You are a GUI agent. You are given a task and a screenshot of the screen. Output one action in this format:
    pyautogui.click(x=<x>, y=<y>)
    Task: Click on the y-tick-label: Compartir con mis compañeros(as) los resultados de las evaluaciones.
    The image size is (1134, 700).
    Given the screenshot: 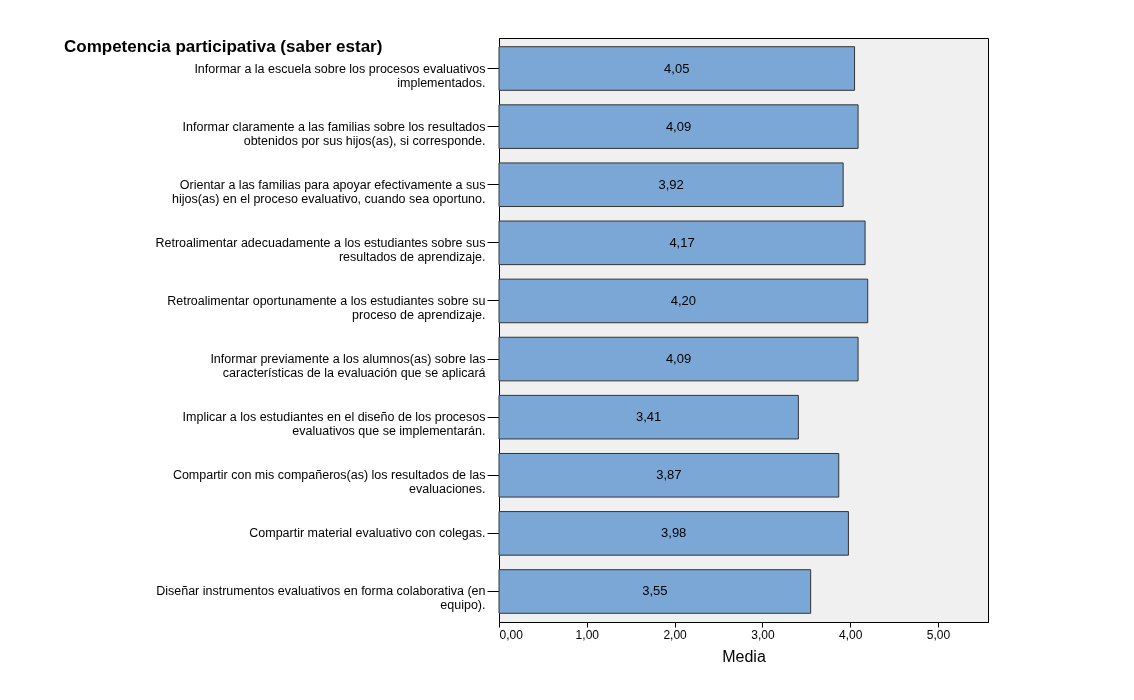 What is the action you would take?
    pyautogui.click(x=329, y=482)
    